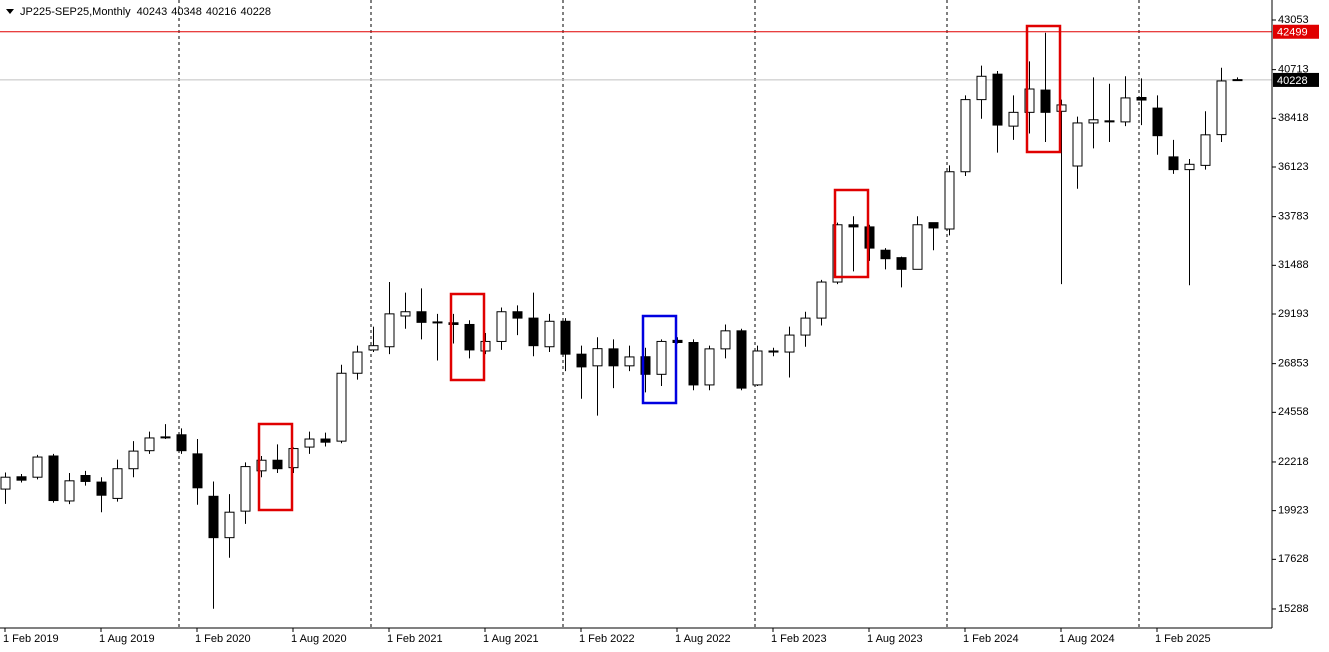 This screenshot has height=652, width=1329. I want to click on ohlc-open: 40243, so click(152, 12).